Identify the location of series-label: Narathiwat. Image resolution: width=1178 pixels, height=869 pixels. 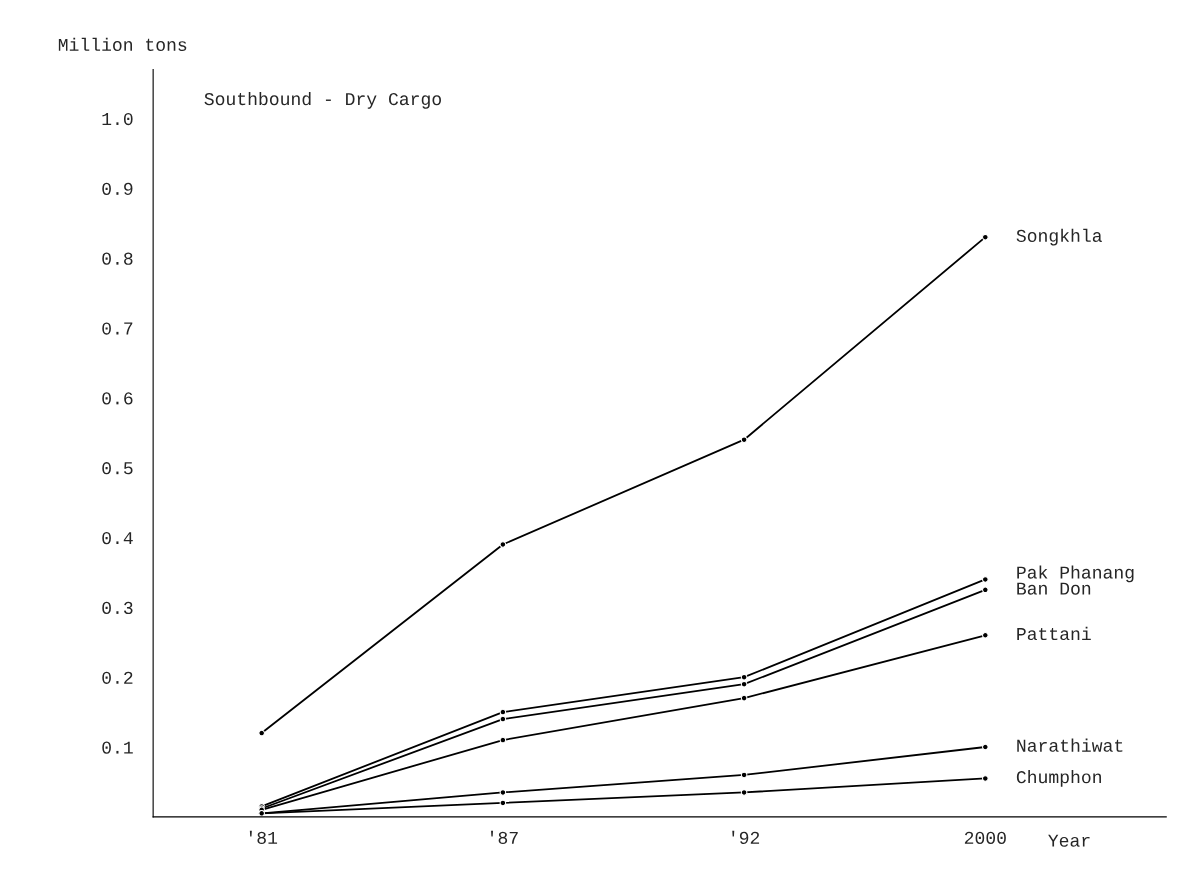
(1070, 745).